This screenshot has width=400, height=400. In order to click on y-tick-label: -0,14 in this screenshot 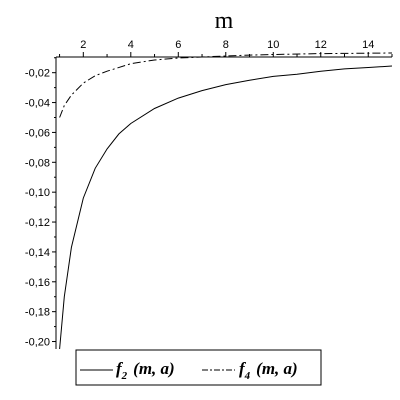, I will do `click(37, 253)`.